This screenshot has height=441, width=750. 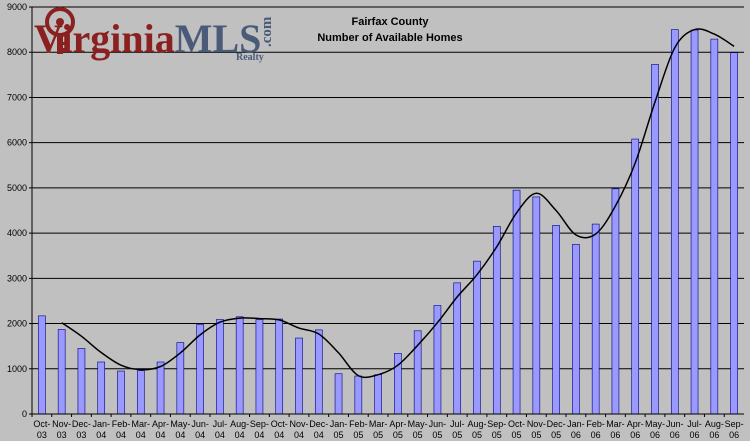 What do you see at coordinates (339, 429) in the screenshot?
I see `x-tick-label: Jan-05` at bounding box center [339, 429].